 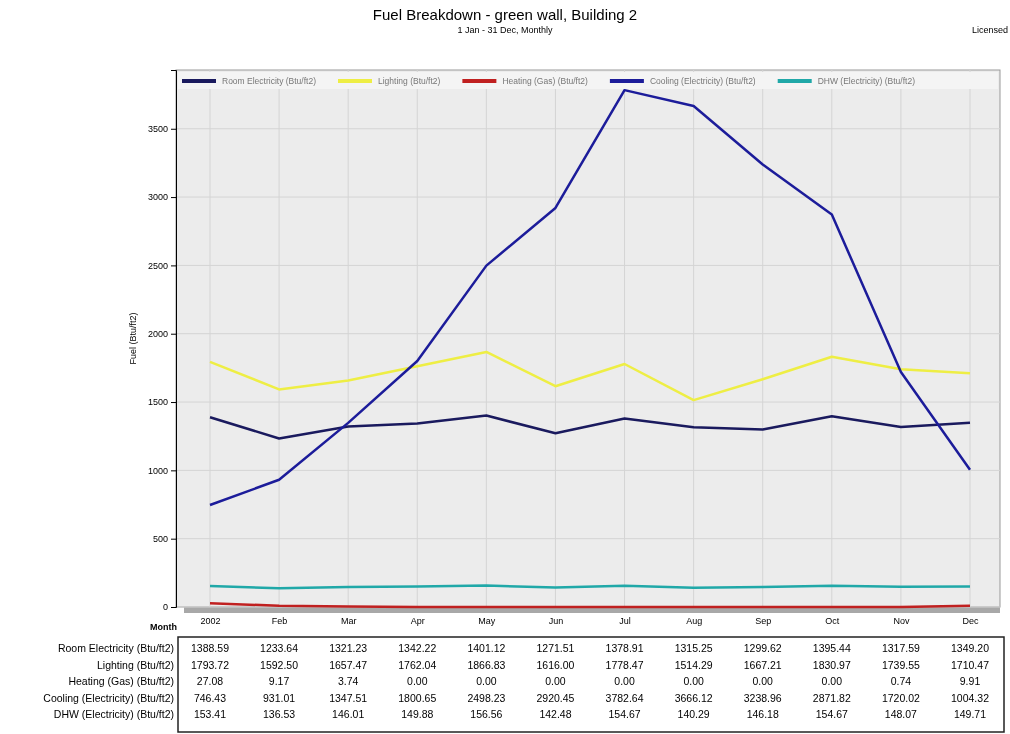 What do you see at coordinates (279, 681) in the screenshot?
I see `data-label: 9.17` at bounding box center [279, 681].